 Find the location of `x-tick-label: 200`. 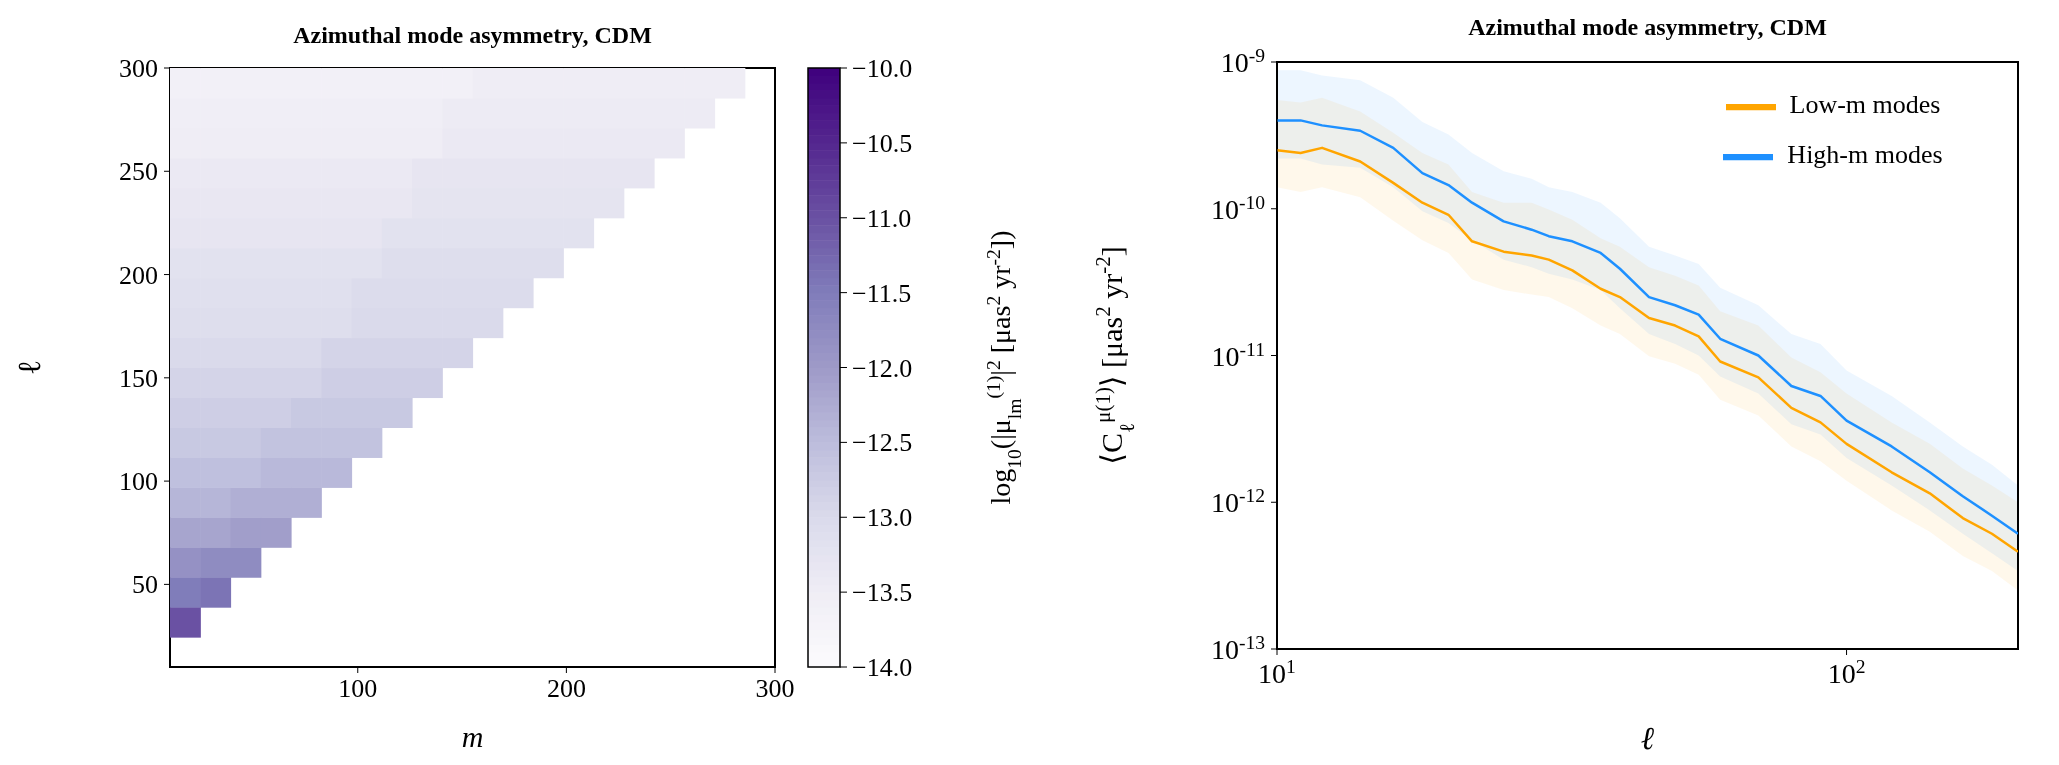

x-tick-label: 200 is located at coordinates (566, 688).